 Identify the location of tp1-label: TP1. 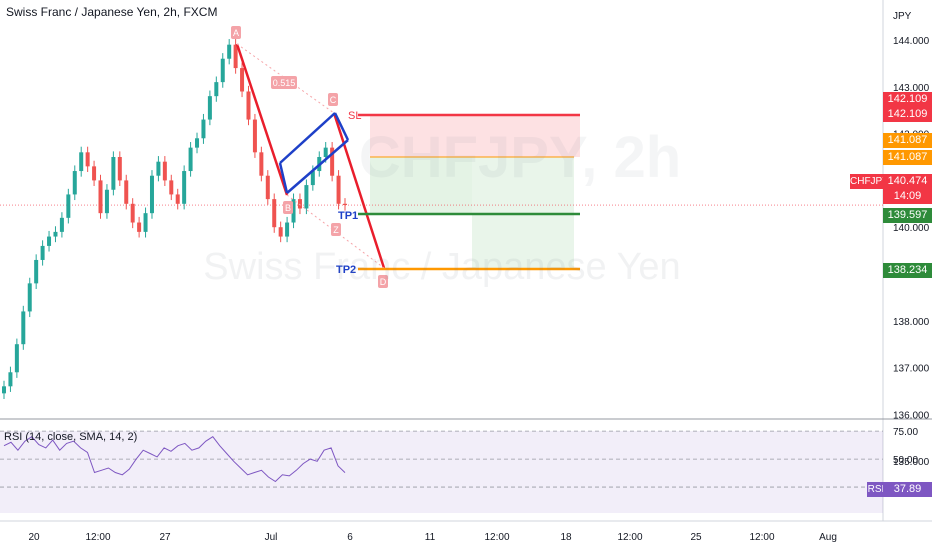
(348, 216).